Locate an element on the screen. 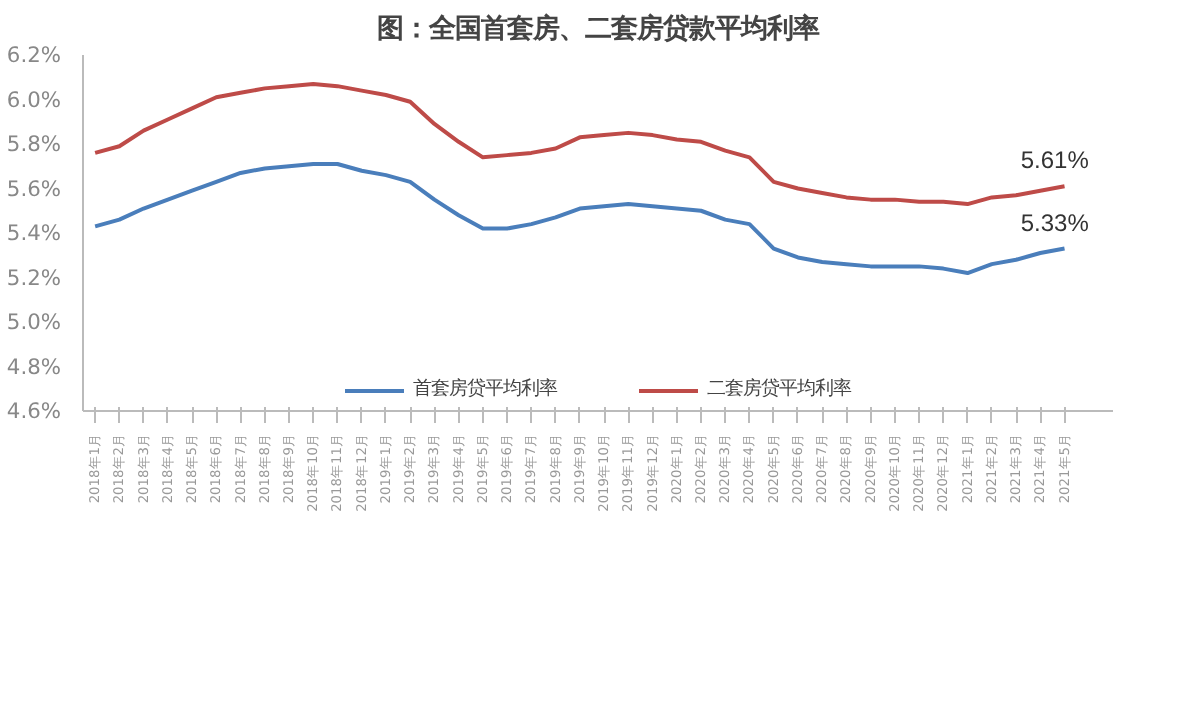 This screenshot has height=714, width=1200. legend-label: 二套房贷平均利率 is located at coordinates (779, 389).